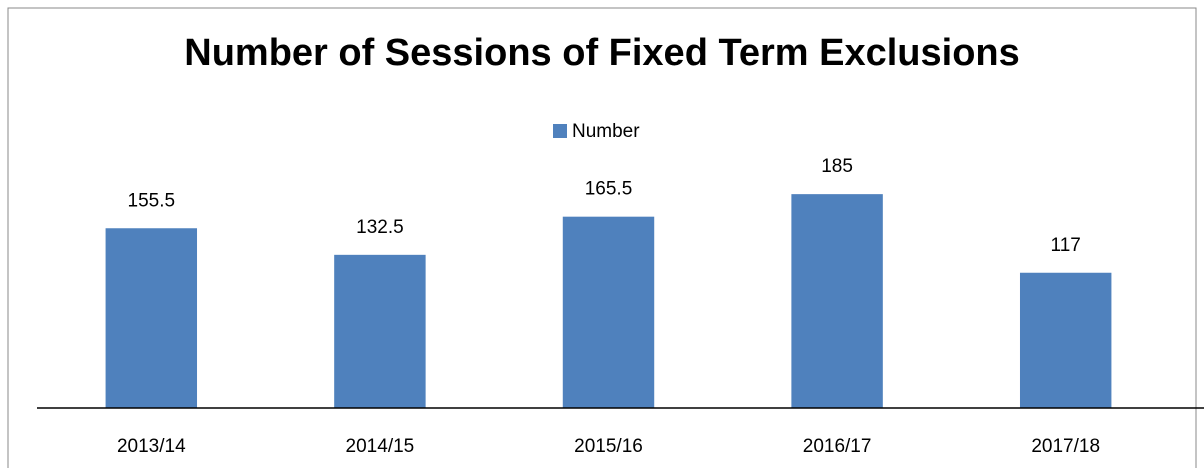 This screenshot has height=468, width=1204. What do you see at coordinates (1066, 245) in the screenshot?
I see `data-label: 117` at bounding box center [1066, 245].